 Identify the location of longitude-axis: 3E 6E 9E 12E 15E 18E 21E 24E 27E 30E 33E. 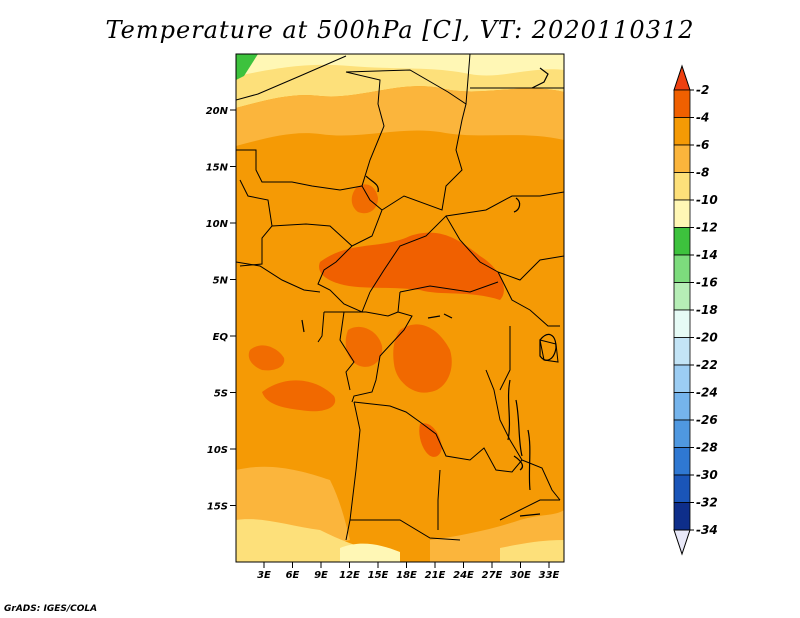
(408, 571).